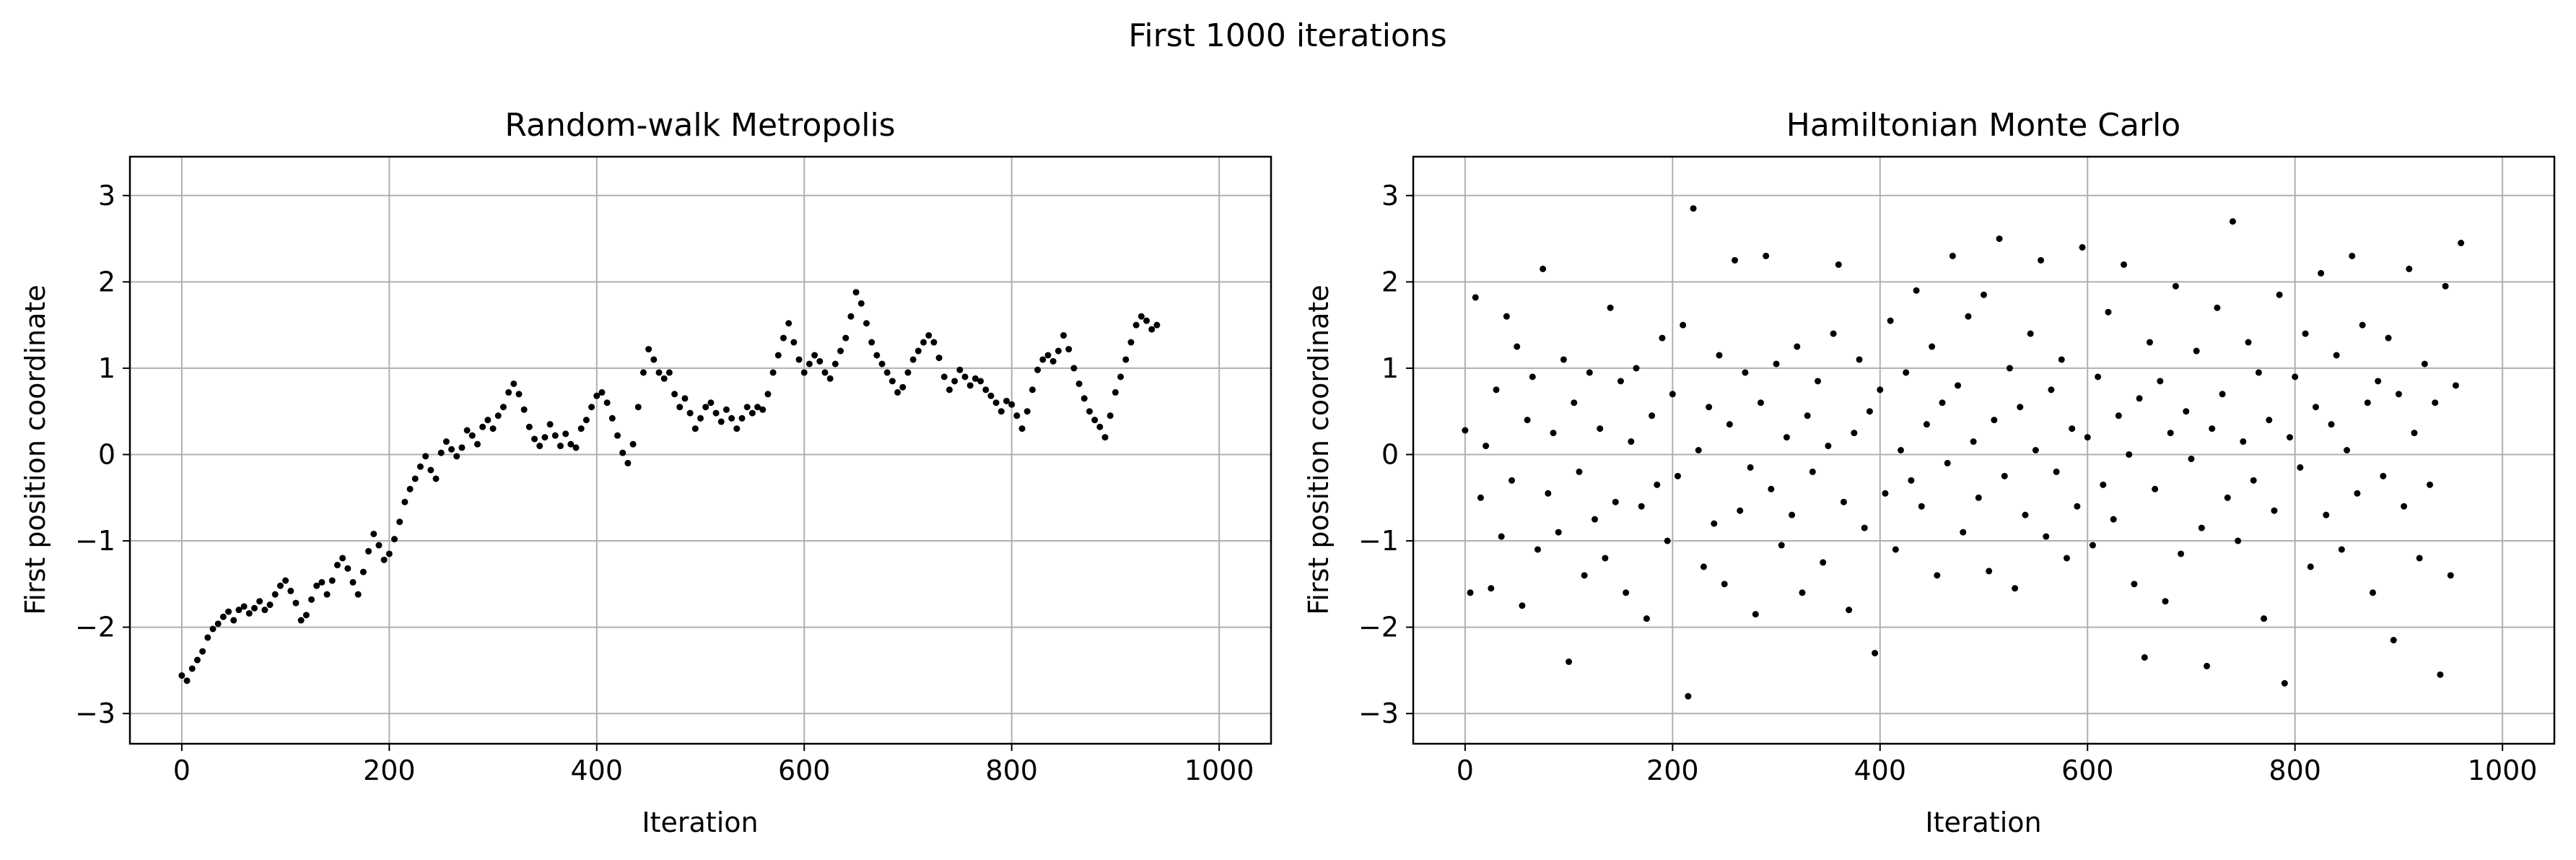  What do you see at coordinates (700, 125) in the screenshot?
I see `chart-title: Random-walk Metropolis` at bounding box center [700, 125].